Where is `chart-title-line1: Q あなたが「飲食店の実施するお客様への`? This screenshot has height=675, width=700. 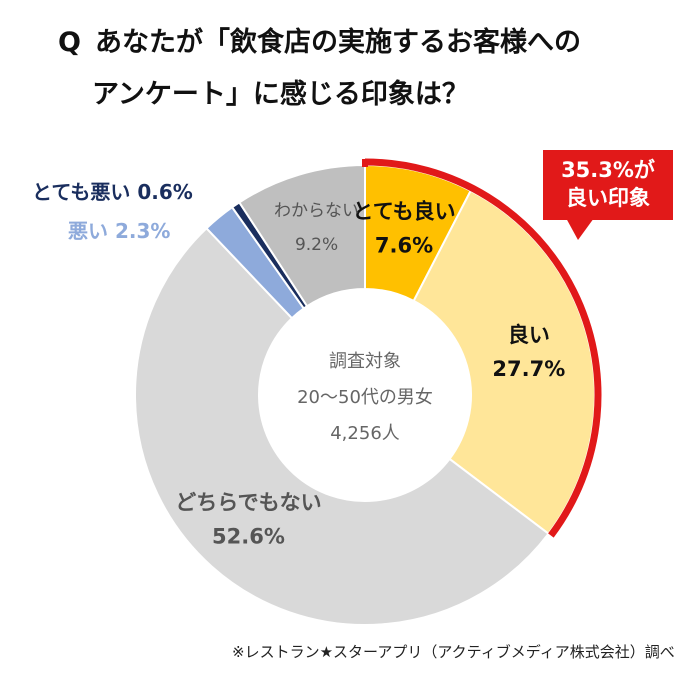 chart-title-line1: Q あなたが「飲食店の実施するお客様への is located at coordinates (319, 39).